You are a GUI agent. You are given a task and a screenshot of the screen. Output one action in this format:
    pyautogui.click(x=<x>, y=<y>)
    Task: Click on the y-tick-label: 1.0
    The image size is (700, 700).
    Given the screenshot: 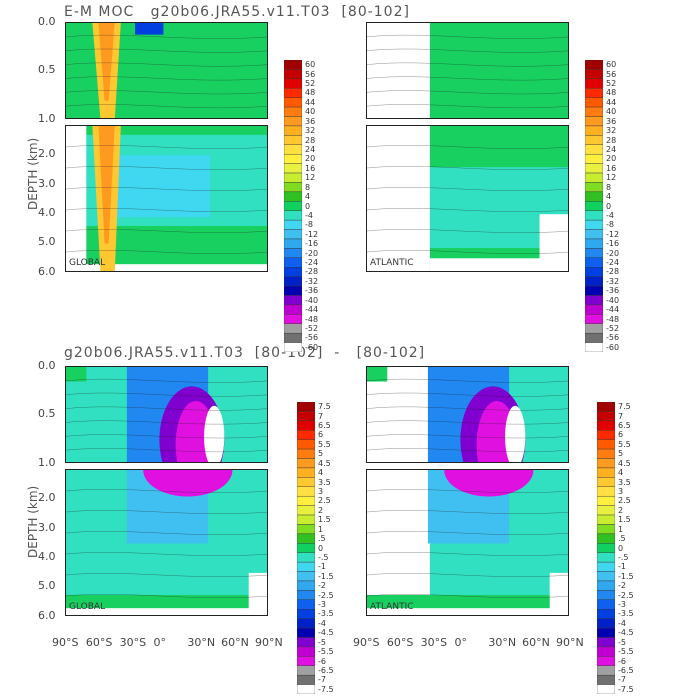 What is the action you would take?
    pyautogui.click(x=47, y=118)
    